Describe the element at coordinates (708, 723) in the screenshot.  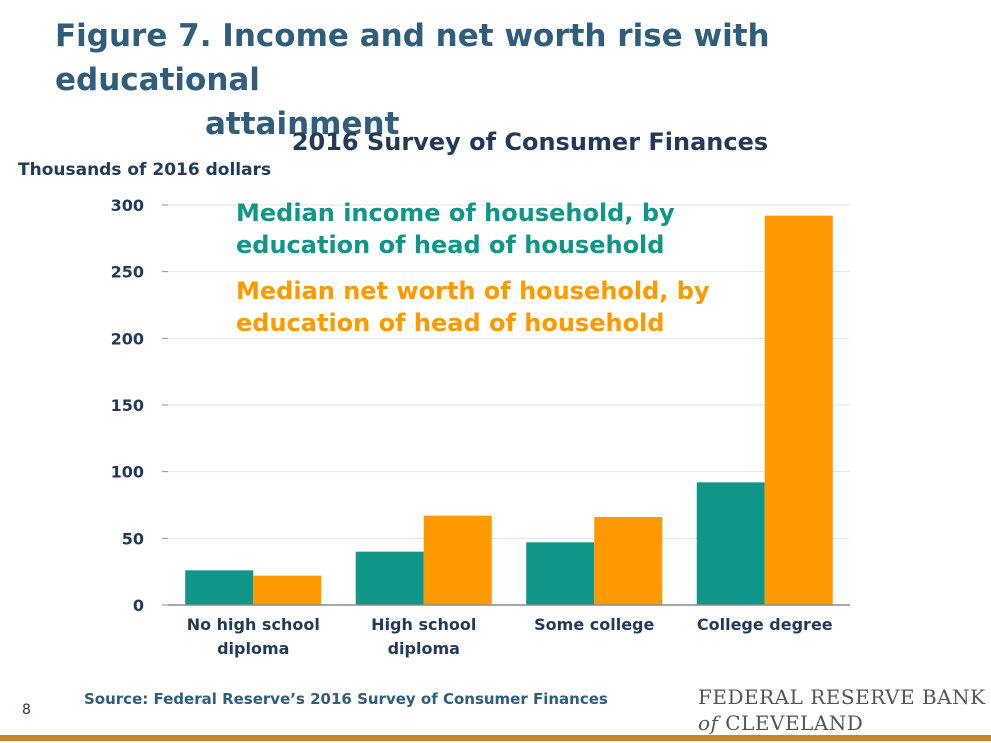
I see `org-name-of: of` at that location.